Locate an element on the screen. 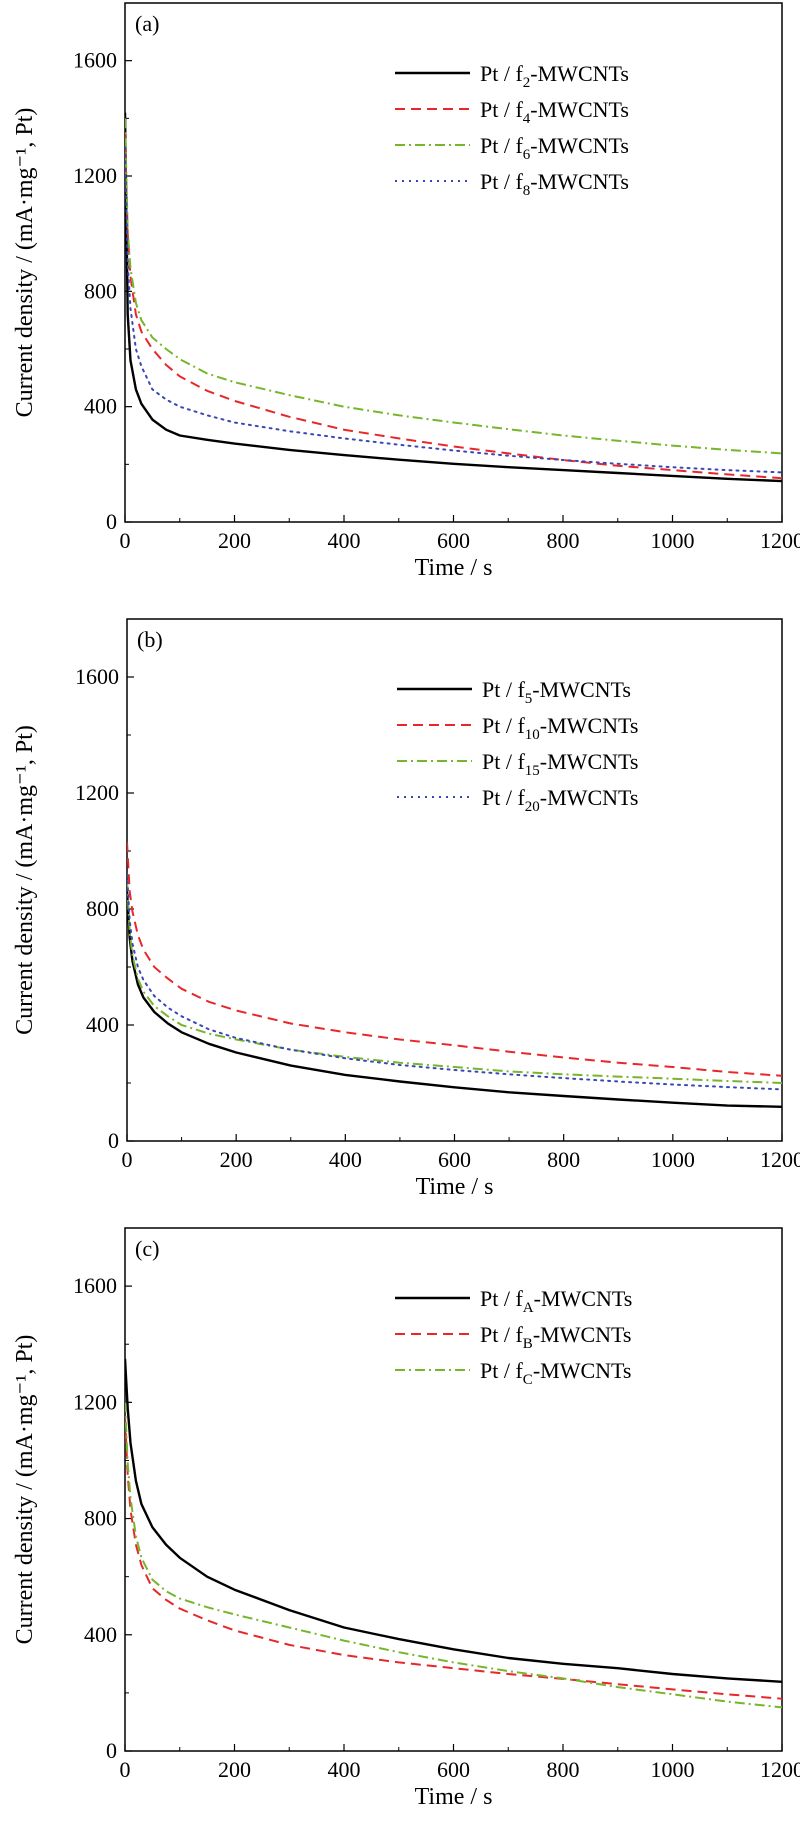 Image resolution: width=800 pixels, height=1829 pixels. panel-label: (b) is located at coordinates (150, 639).